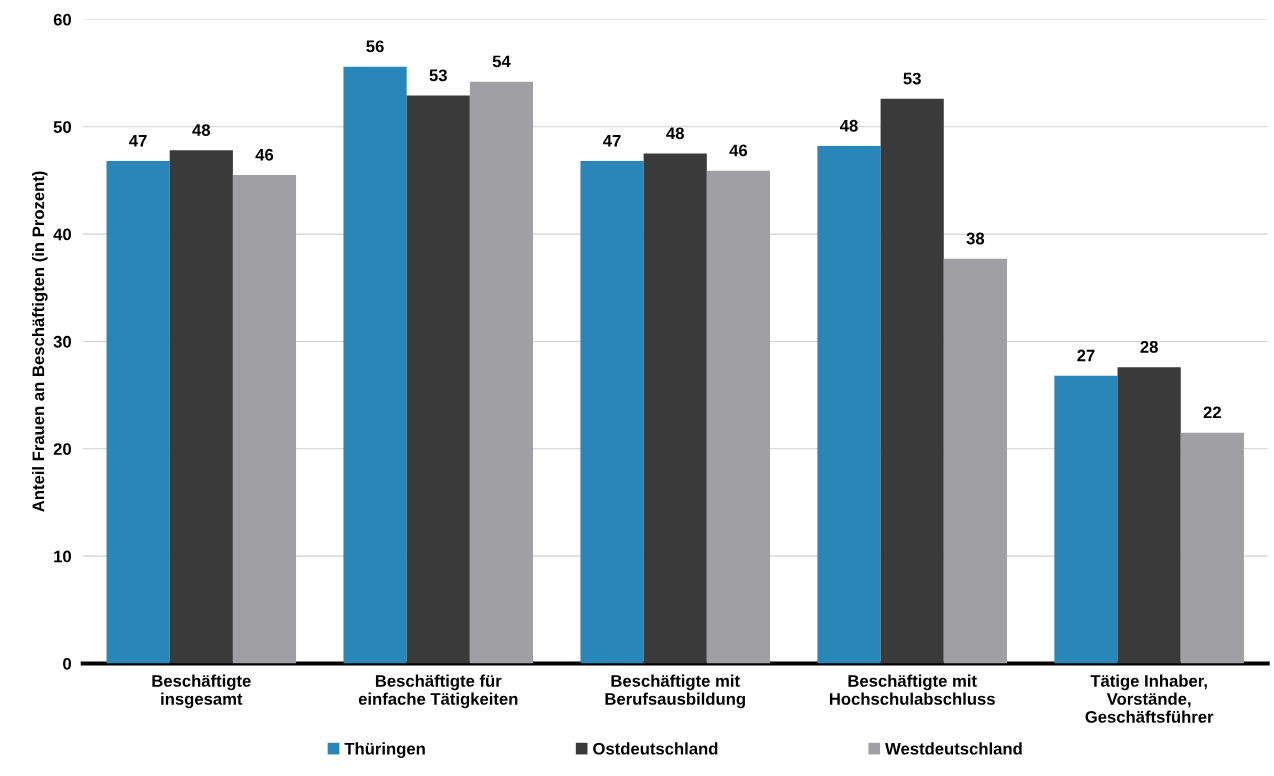 The height and width of the screenshot is (776, 1274). I want to click on y-axis-title: Anteil Frauen an Beschäftigten (in Prozent), so click(40, 341).